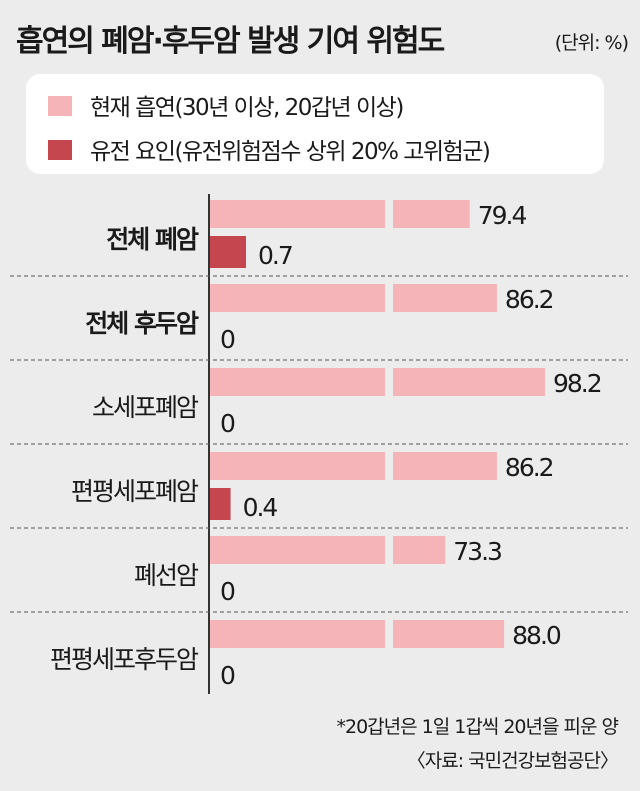 Image resolution: width=640 pixels, height=791 pixels. I want to click on chart-title: 흡연의 폐암·후두암 발생 기여 위험도, so click(230, 41).